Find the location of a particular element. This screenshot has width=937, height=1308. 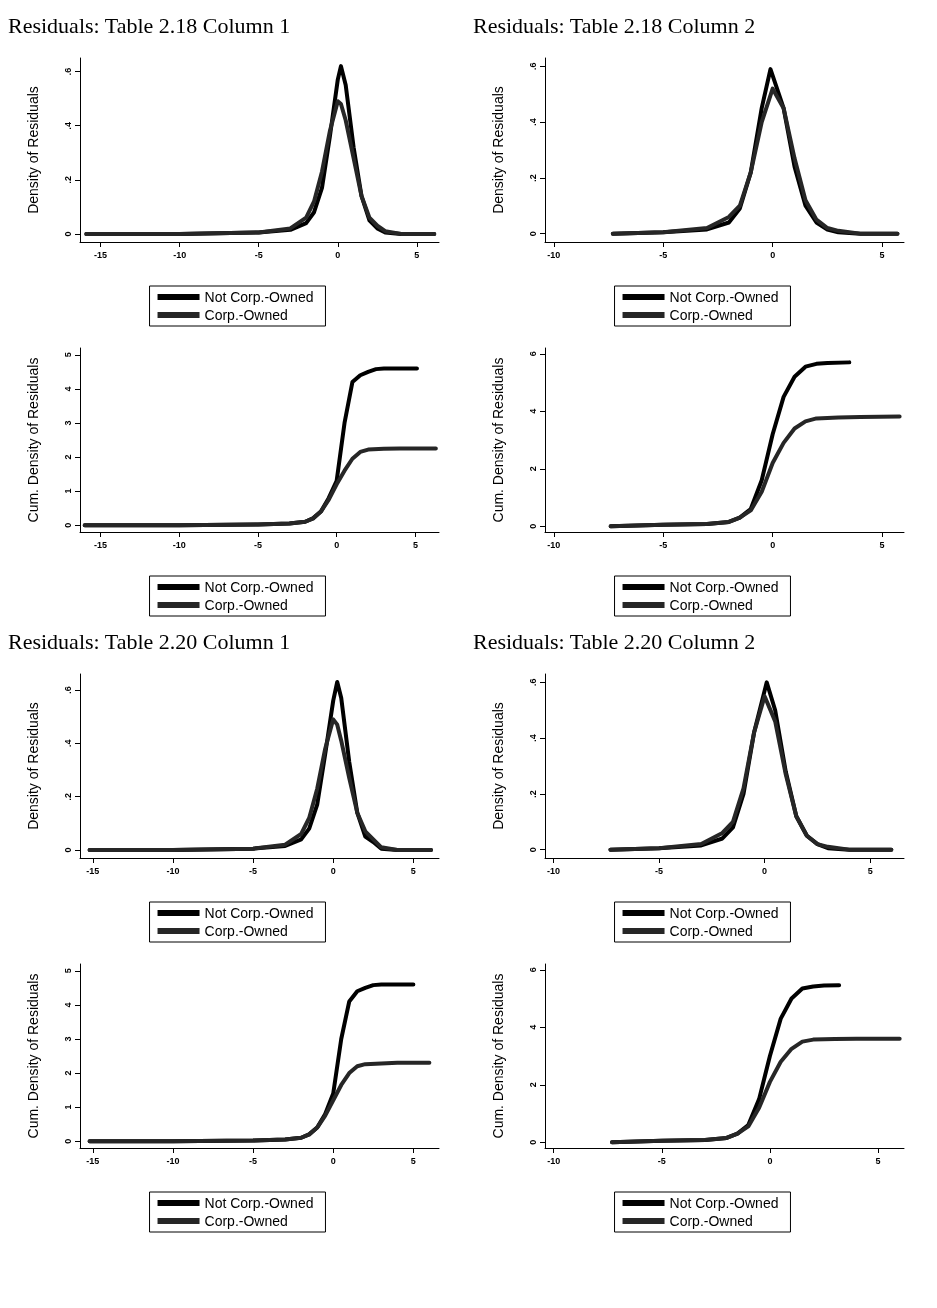

chart-title: Residuals: Table 2.20 Column 1 is located at coordinates (150, 642).